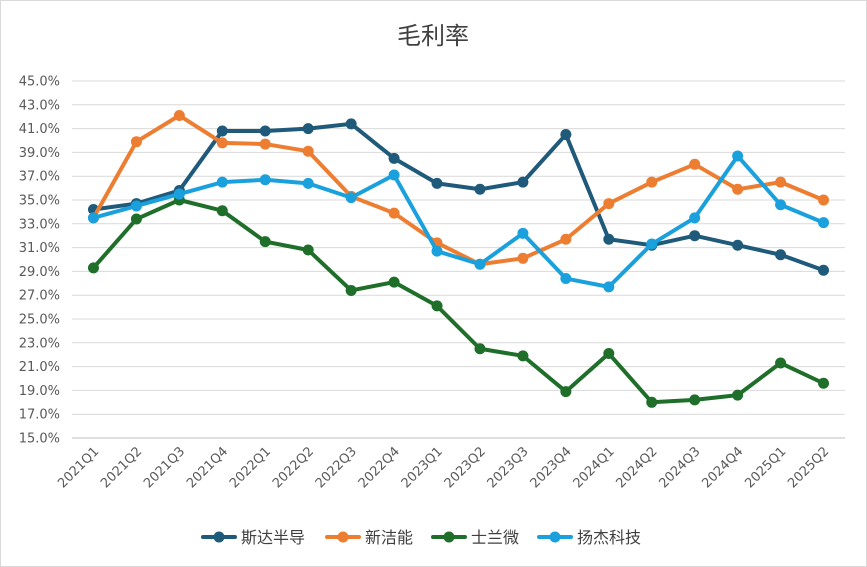  Describe the element at coordinates (273, 537) in the screenshot. I see `legend-label: 斯达半导` at that location.